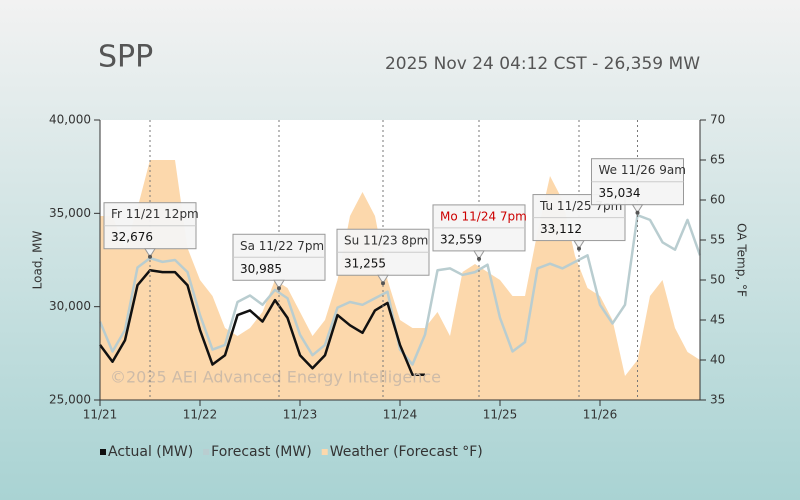  I want to click on y-tick-label: 30,000, so click(70, 306).